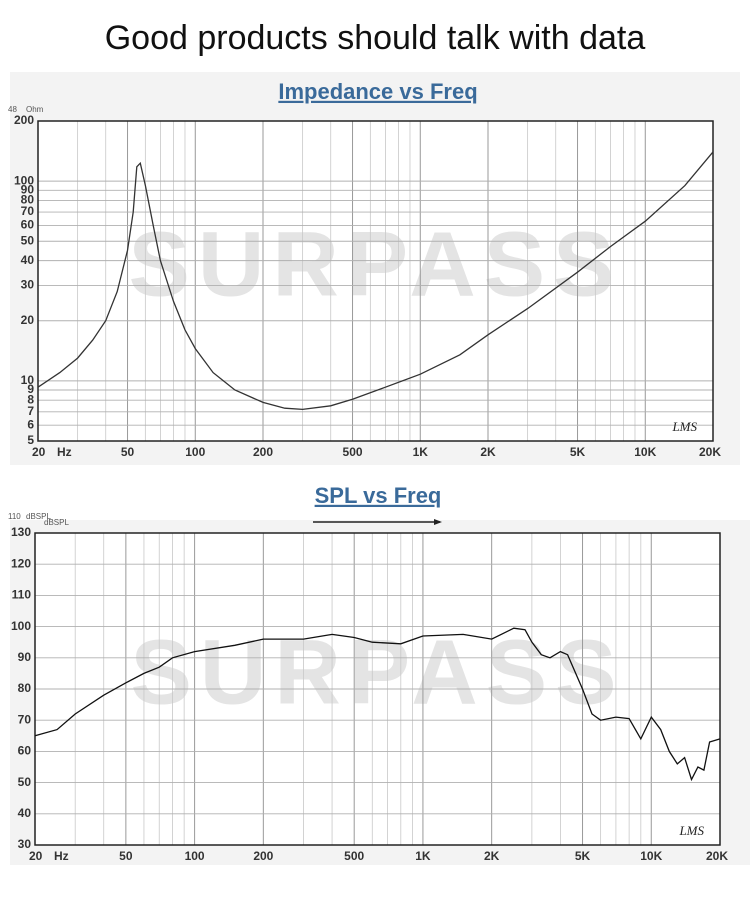 The height and width of the screenshot is (921, 750). Describe the element at coordinates (14, 516) in the screenshot. I see `corner-label: 110` at that location.